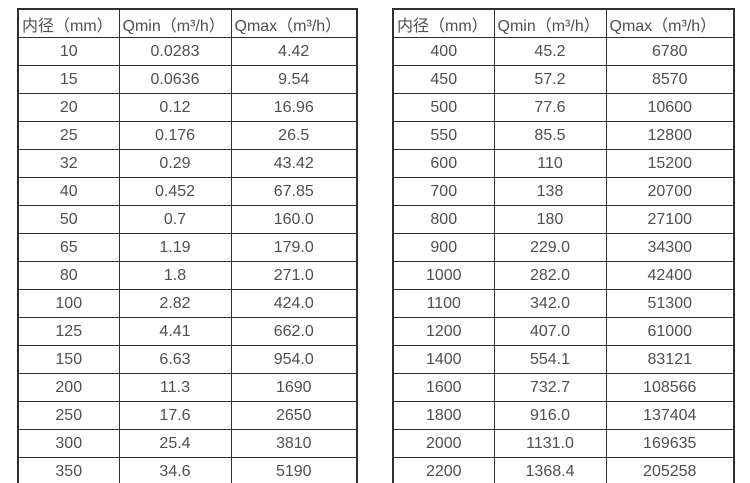 The image size is (750, 483). Describe the element at coordinates (175, 163) in the screenshot. I see `table-cell: 0.29` at that location.